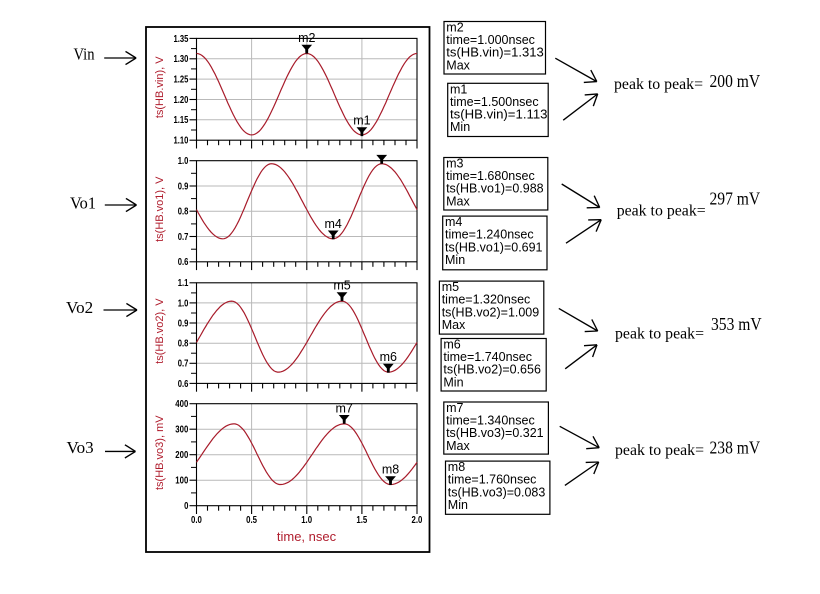 This screenshot has height=594, width=820. What do you see at coordinates (83, 203) in the screenshot?
I see `svg-text: Vo1` at bounding box center [83, 203].